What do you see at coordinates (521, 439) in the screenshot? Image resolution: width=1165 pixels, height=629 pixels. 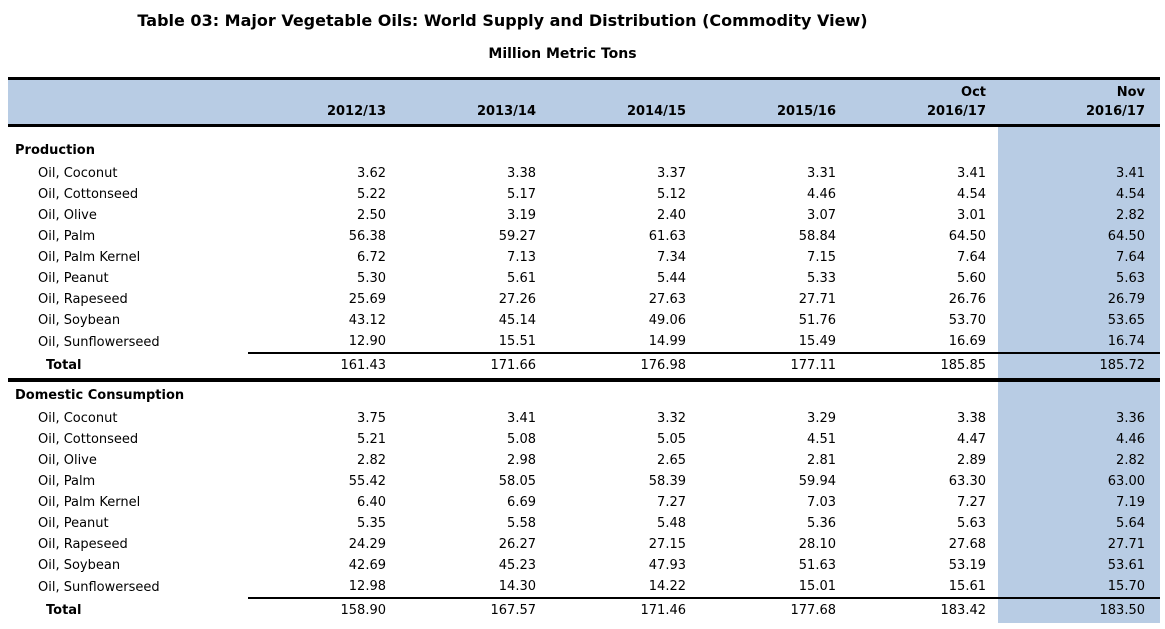 I see `value-cell: 5.08` at bounding box center [521, 439].